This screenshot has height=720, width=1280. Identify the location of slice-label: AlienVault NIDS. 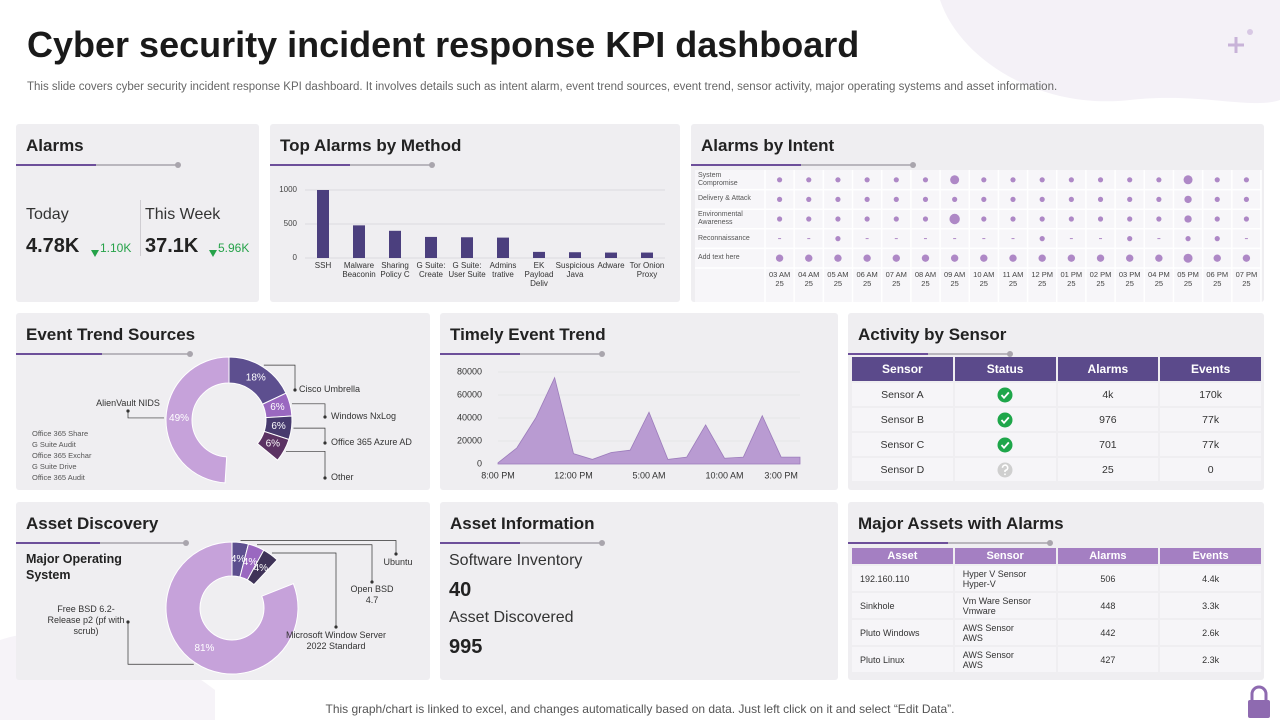
(128, 403).